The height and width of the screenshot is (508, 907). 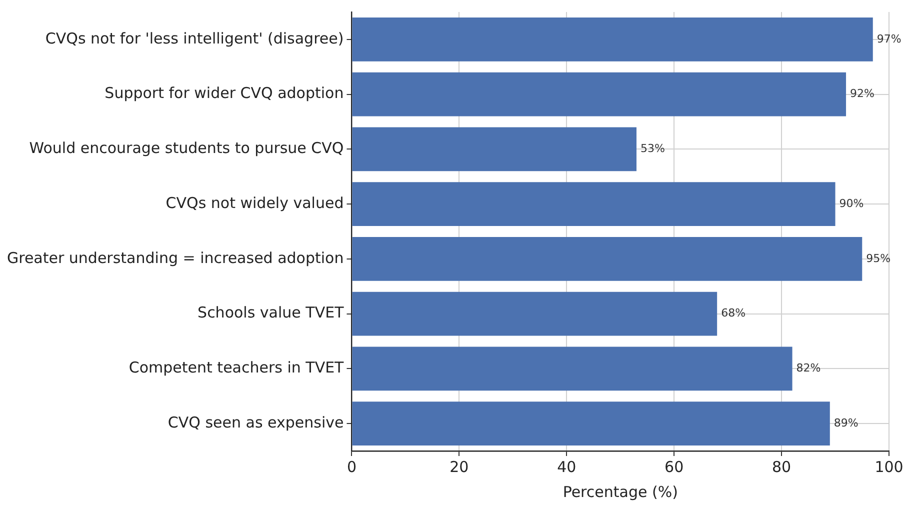 What do you see at coordinates (620, 491) in the screenshot?
I see `x-axis-title: Percentage (%)` at bounding box center [620, 491].